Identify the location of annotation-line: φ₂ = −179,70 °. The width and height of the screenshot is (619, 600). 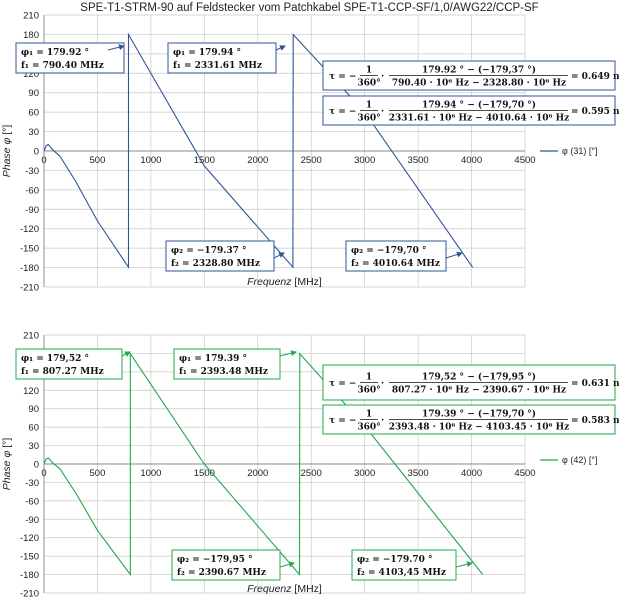
(389, 251).